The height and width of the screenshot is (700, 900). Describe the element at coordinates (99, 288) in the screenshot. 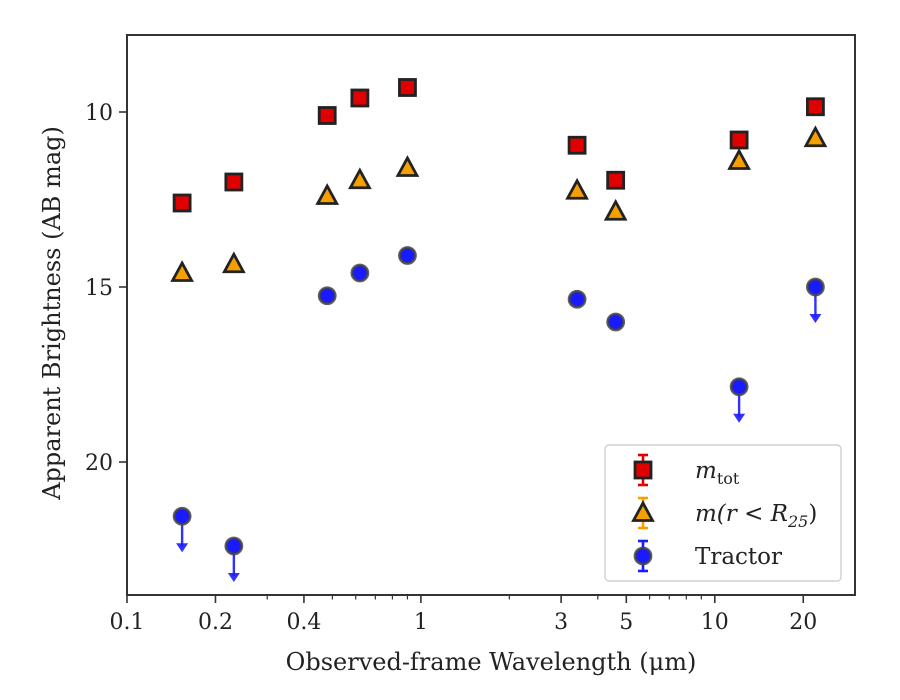

I see `y-tick-label: 15` at that location.